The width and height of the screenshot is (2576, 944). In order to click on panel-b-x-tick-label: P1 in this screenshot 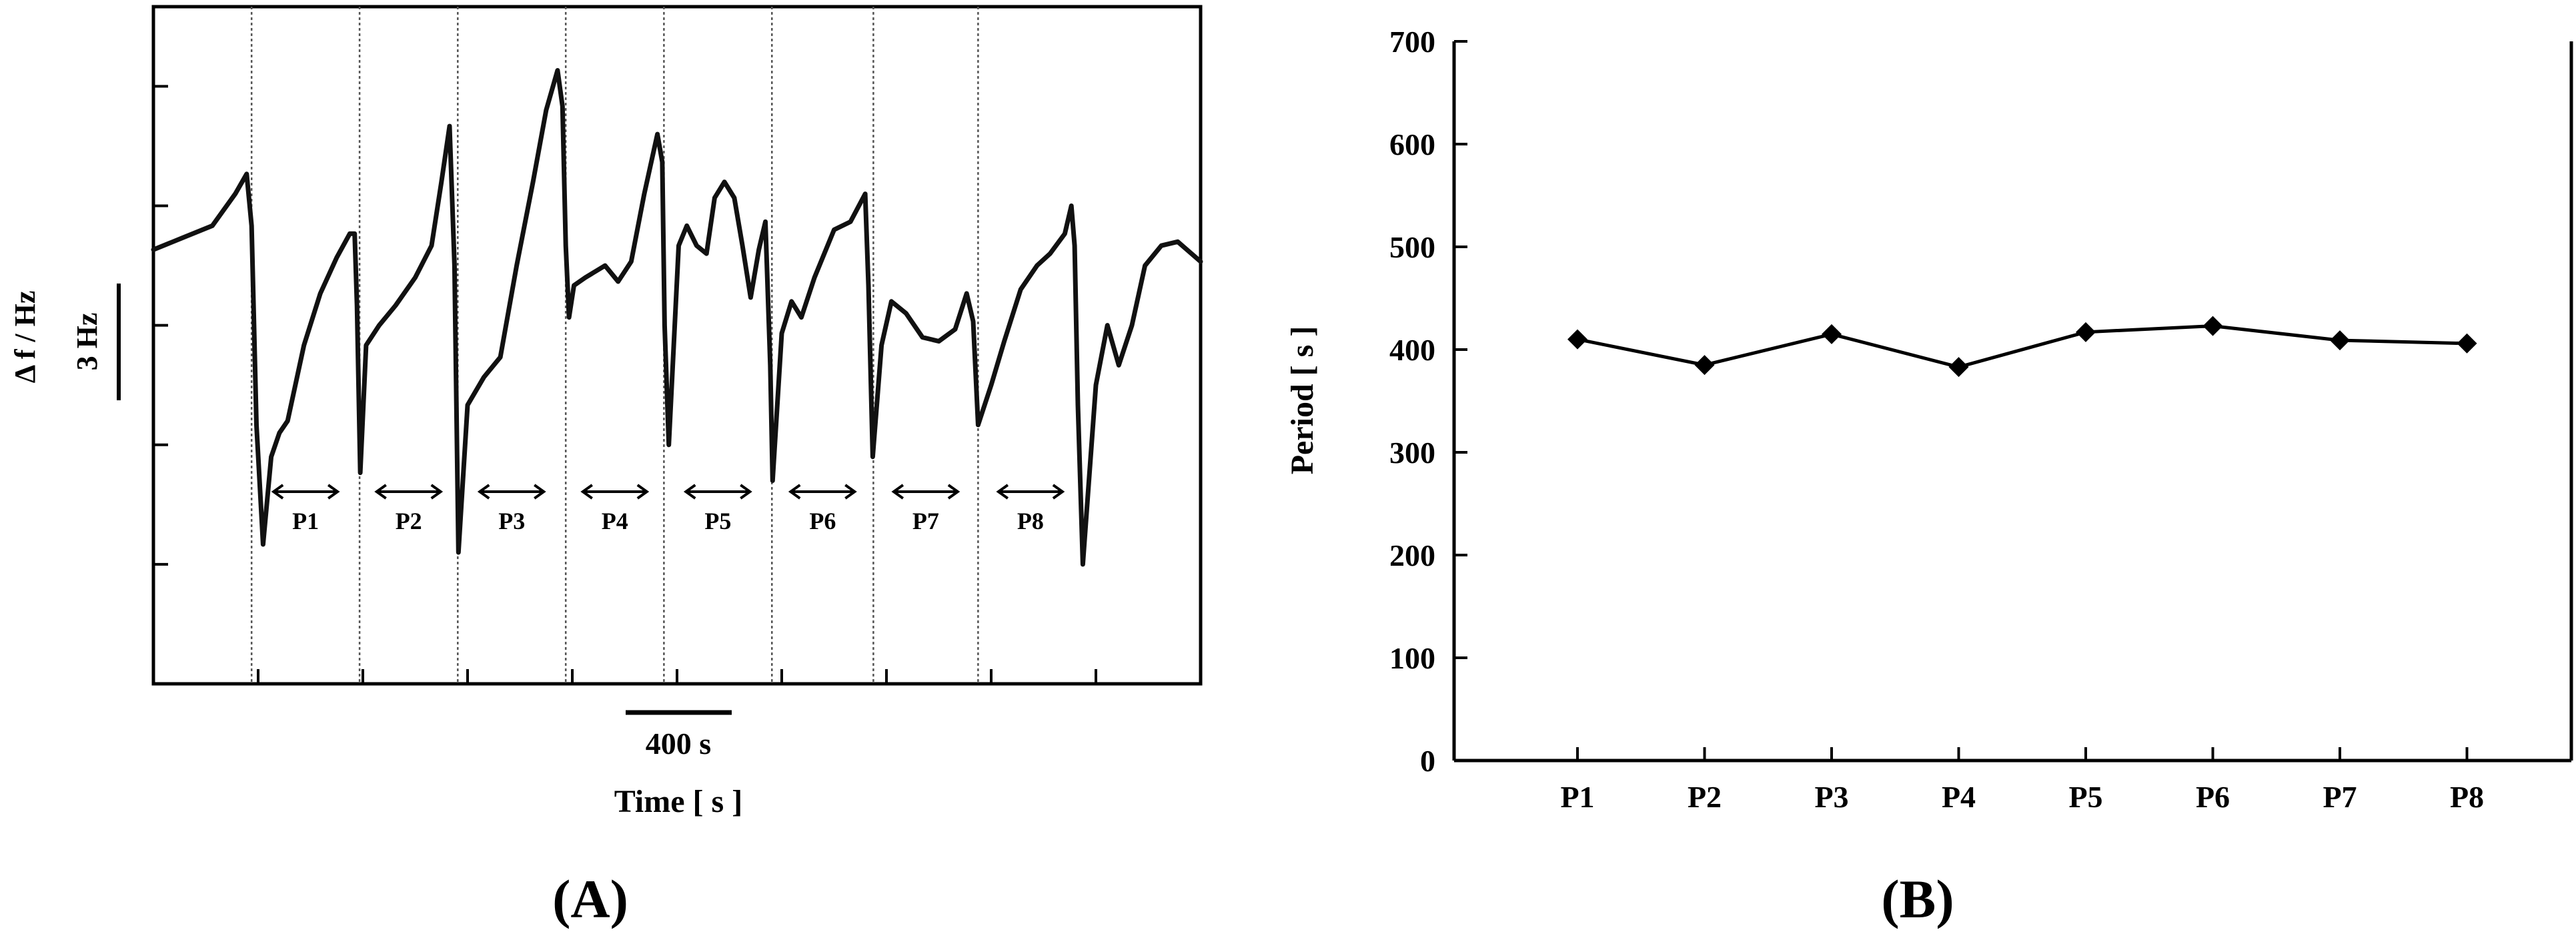, I will do `click(1577, 797)`.